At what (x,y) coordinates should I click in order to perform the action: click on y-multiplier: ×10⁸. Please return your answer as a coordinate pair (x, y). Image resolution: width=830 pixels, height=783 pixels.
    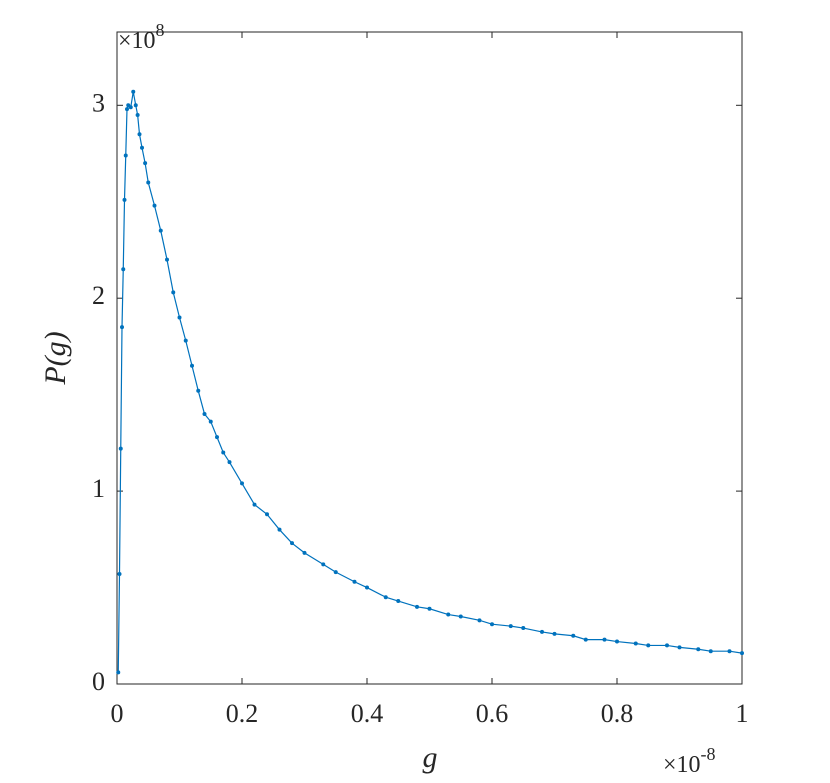
    Looking at the image, I should click on (141, 36).